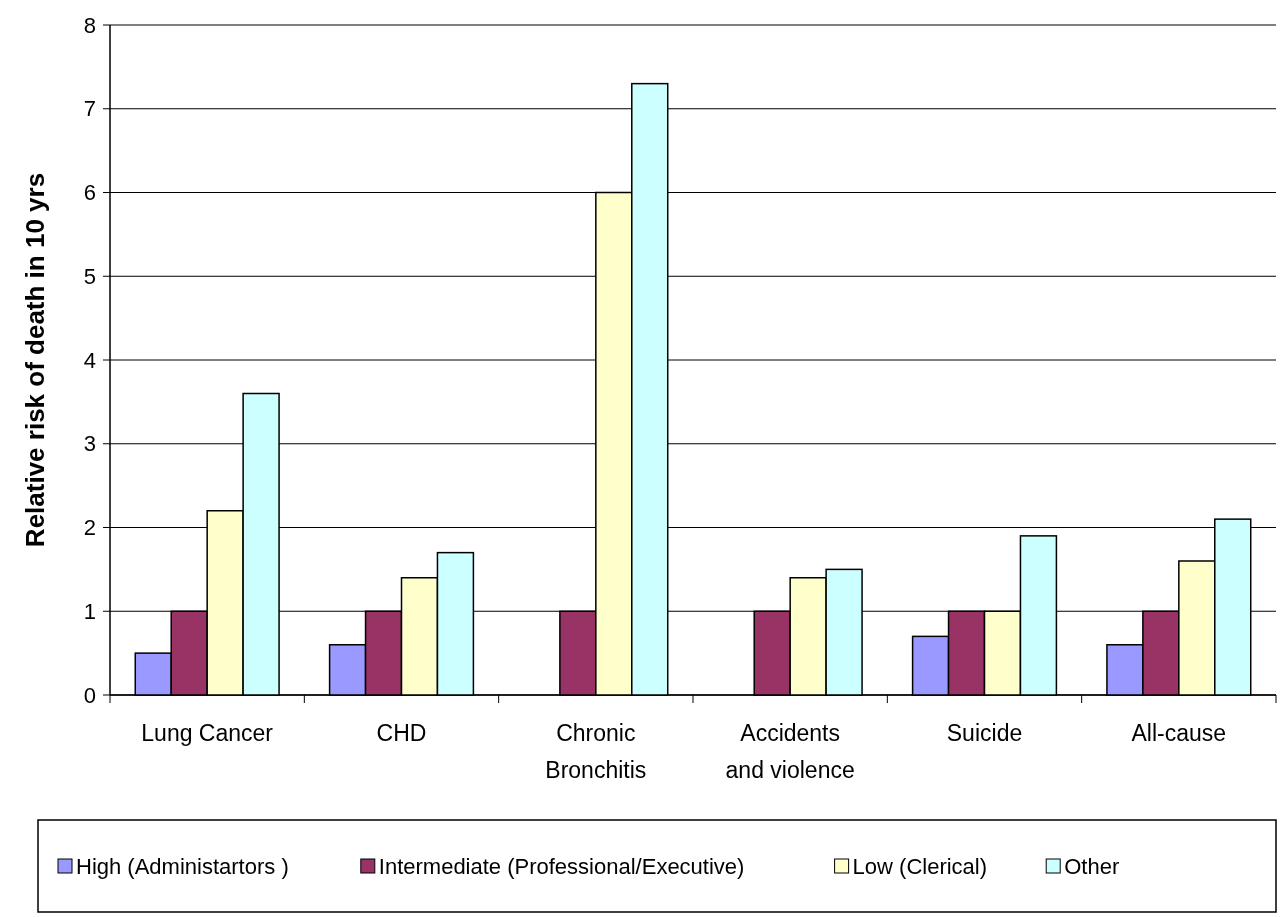 This screenshot has height=917, width=1284. I want to click on y-tick-label: 0, so click(89, 695).